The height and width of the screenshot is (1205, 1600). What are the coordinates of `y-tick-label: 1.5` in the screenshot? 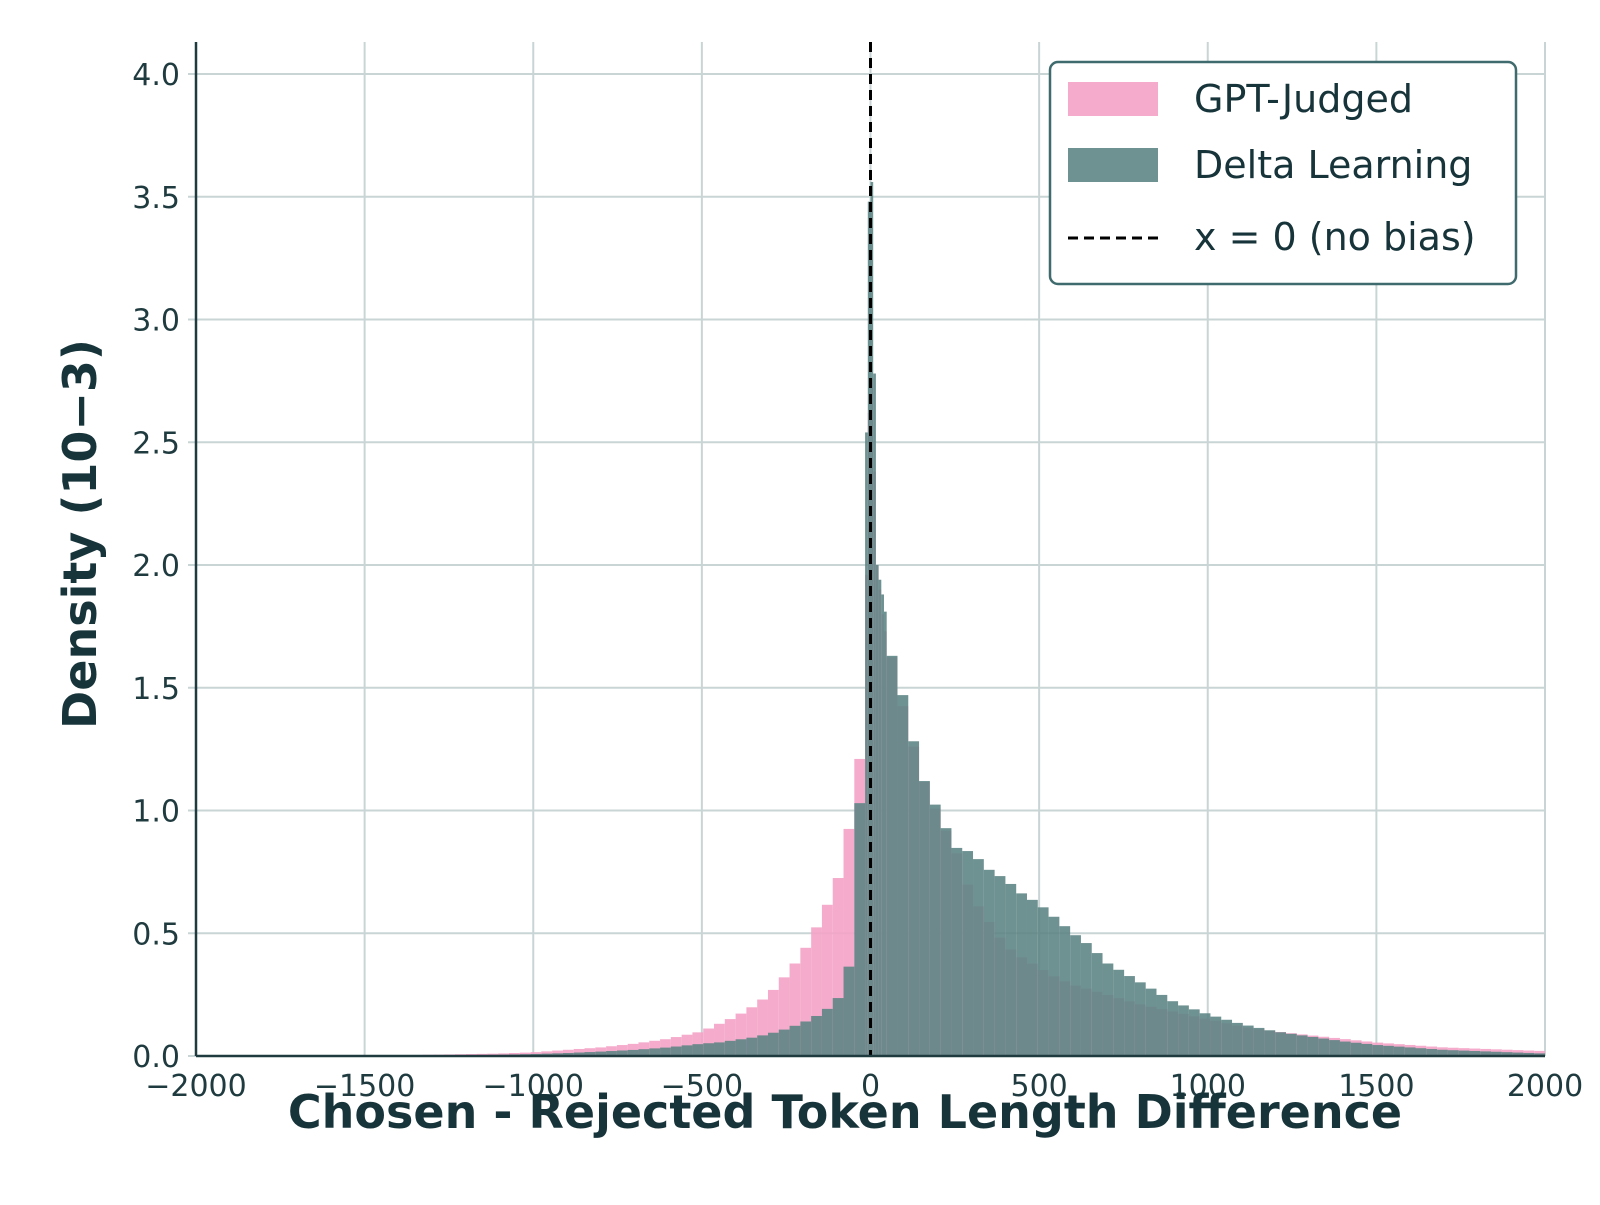 It's located at (156, 689).